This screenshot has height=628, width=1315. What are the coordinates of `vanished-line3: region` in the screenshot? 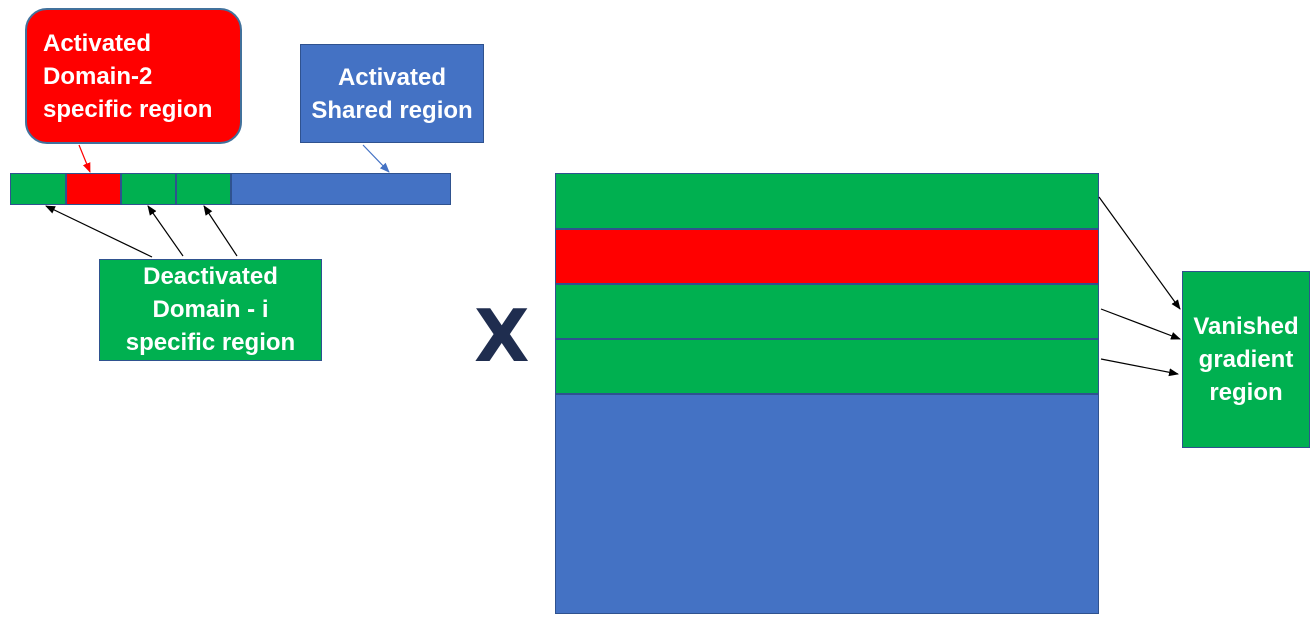 It's located at (1246, 392).